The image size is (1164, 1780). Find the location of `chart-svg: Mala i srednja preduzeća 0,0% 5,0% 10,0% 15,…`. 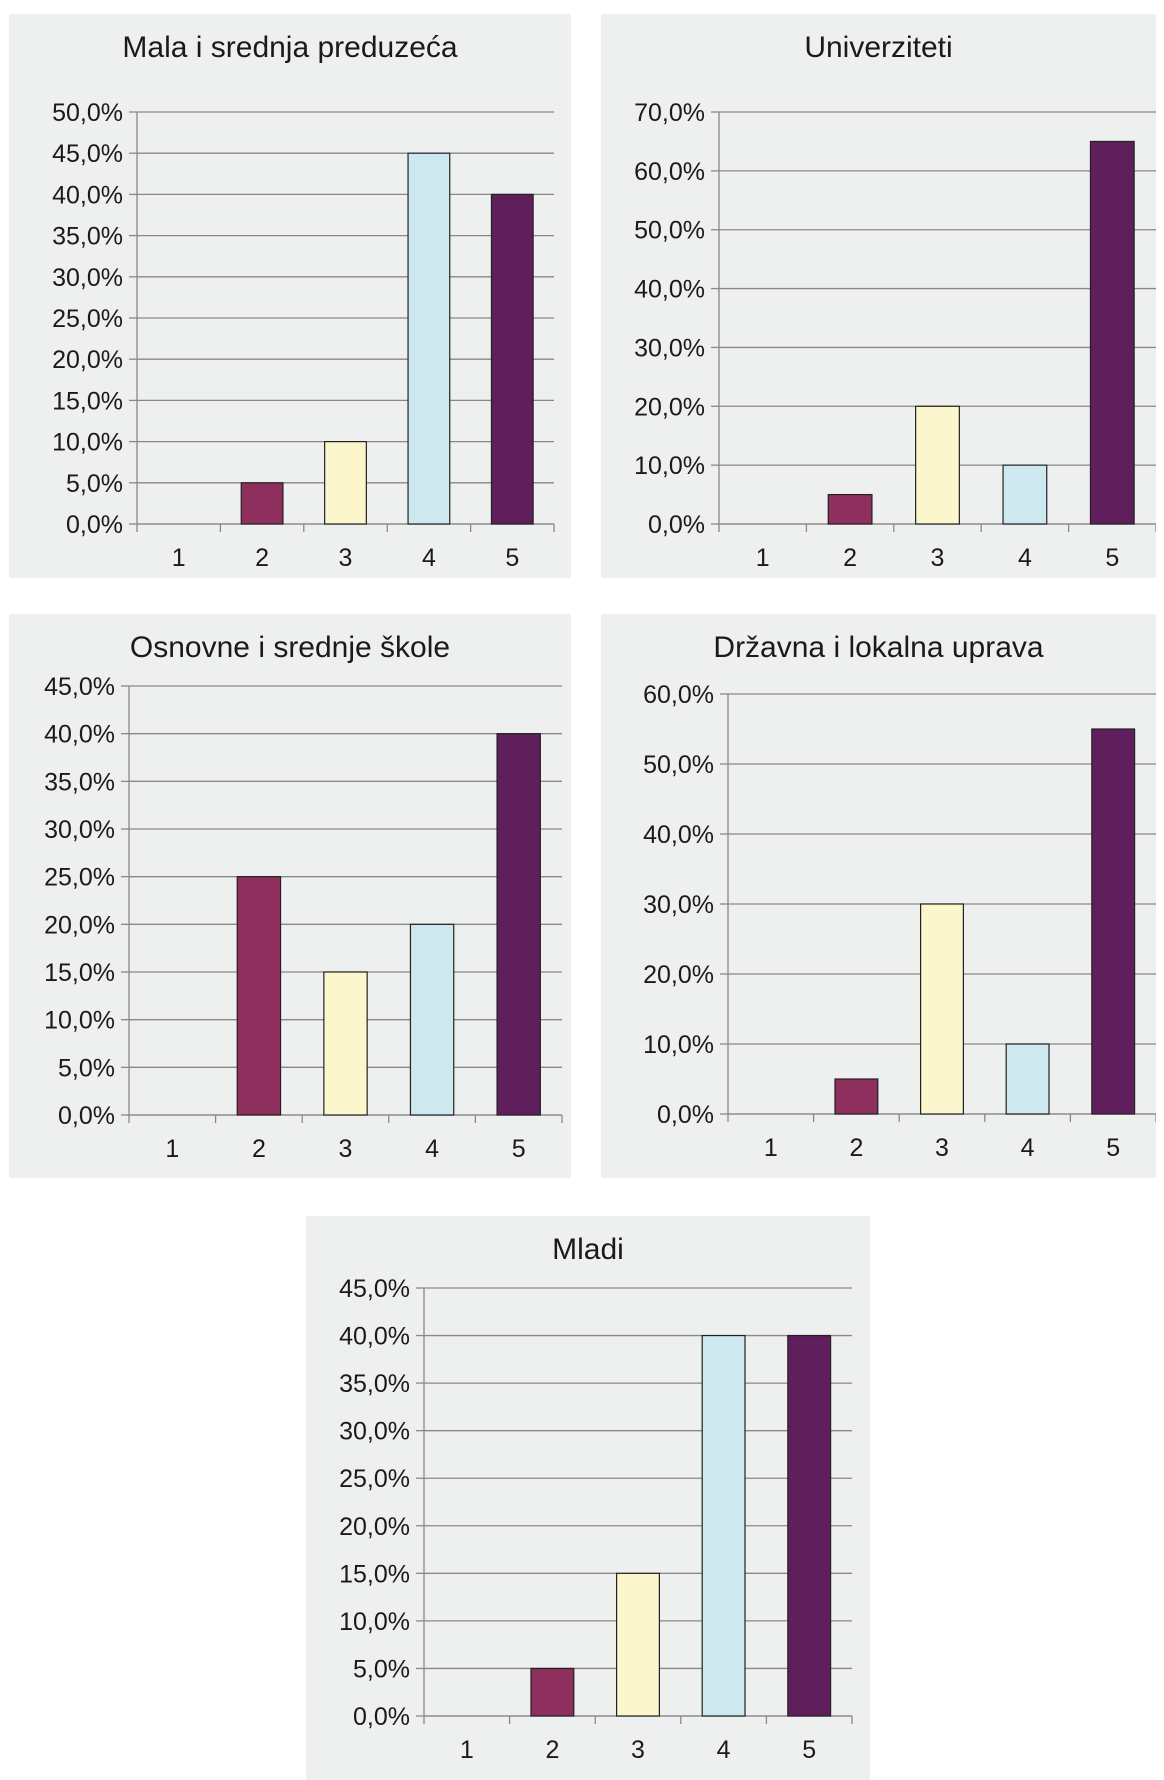

chart-svg: Mala i srednja preduzeća 0,0% 5,0% 10,0% 15,… is located at coordinates (303, 301).